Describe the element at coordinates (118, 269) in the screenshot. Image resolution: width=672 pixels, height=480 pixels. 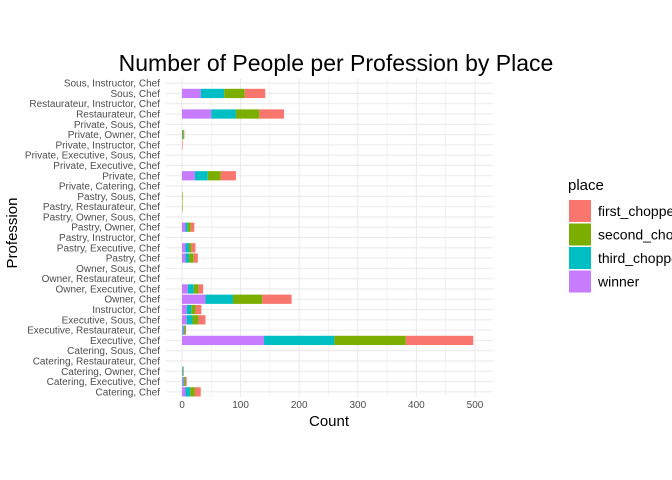
I see `y-tick-label: Owner, Sous, Chef` at that location.